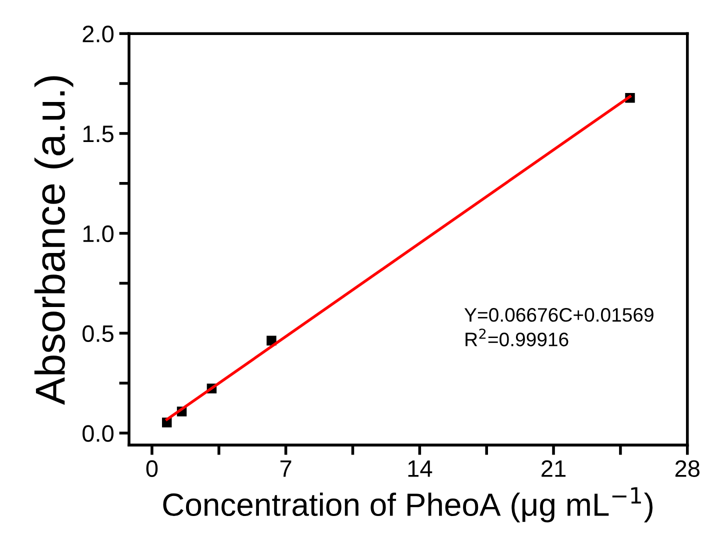 Image resolution: width=705 pixels, height=533 pixels. Describe the element at coordinates (98, 233) in the screenshot. I see `y-tick-label: 1.0` at that location.